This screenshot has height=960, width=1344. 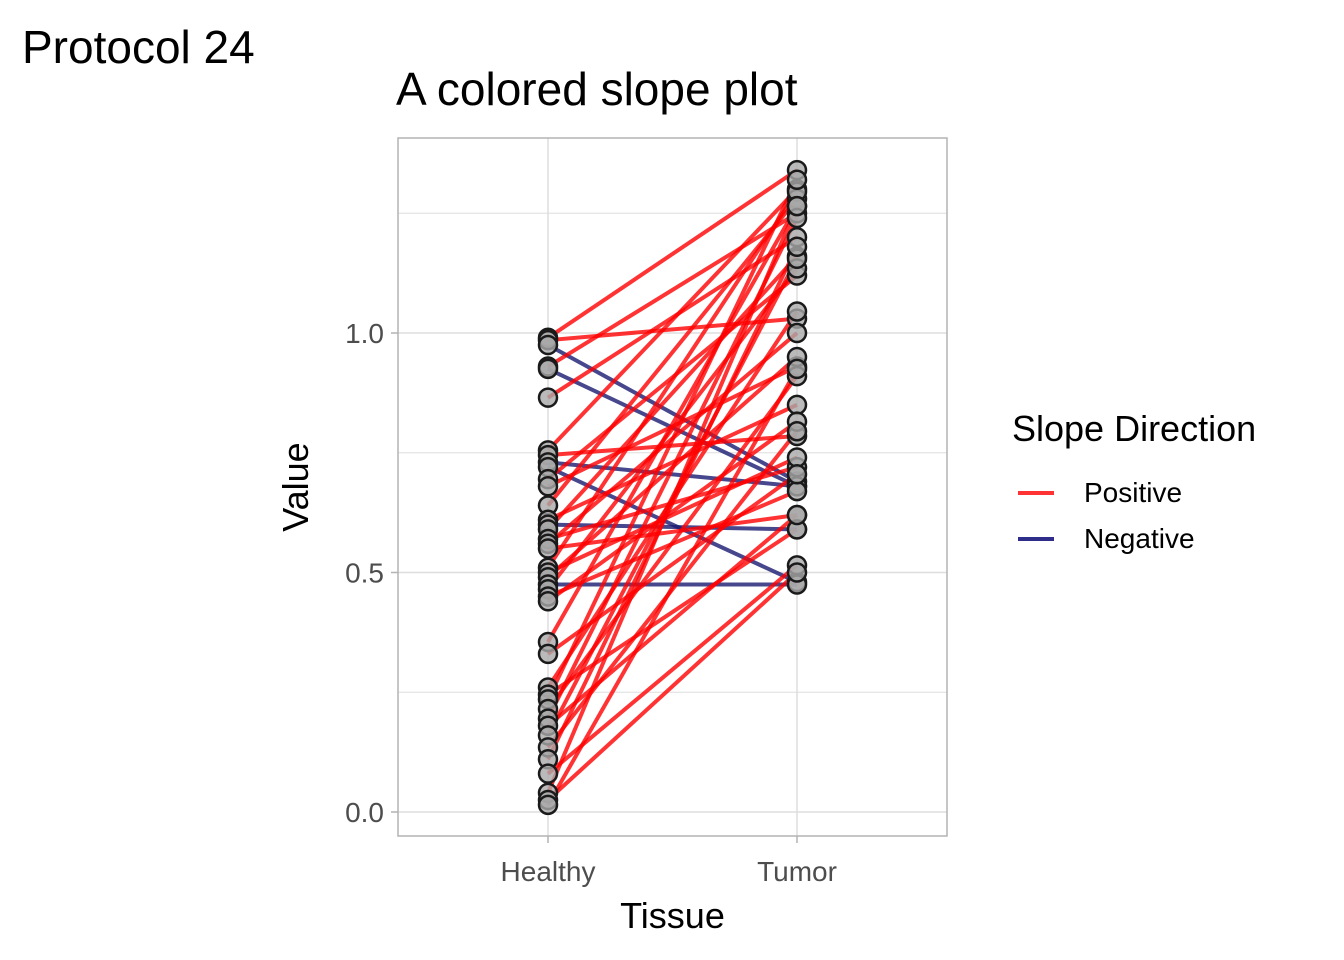 I want to click on legend-item-negative: Negative, so click(x=1134, y=539).